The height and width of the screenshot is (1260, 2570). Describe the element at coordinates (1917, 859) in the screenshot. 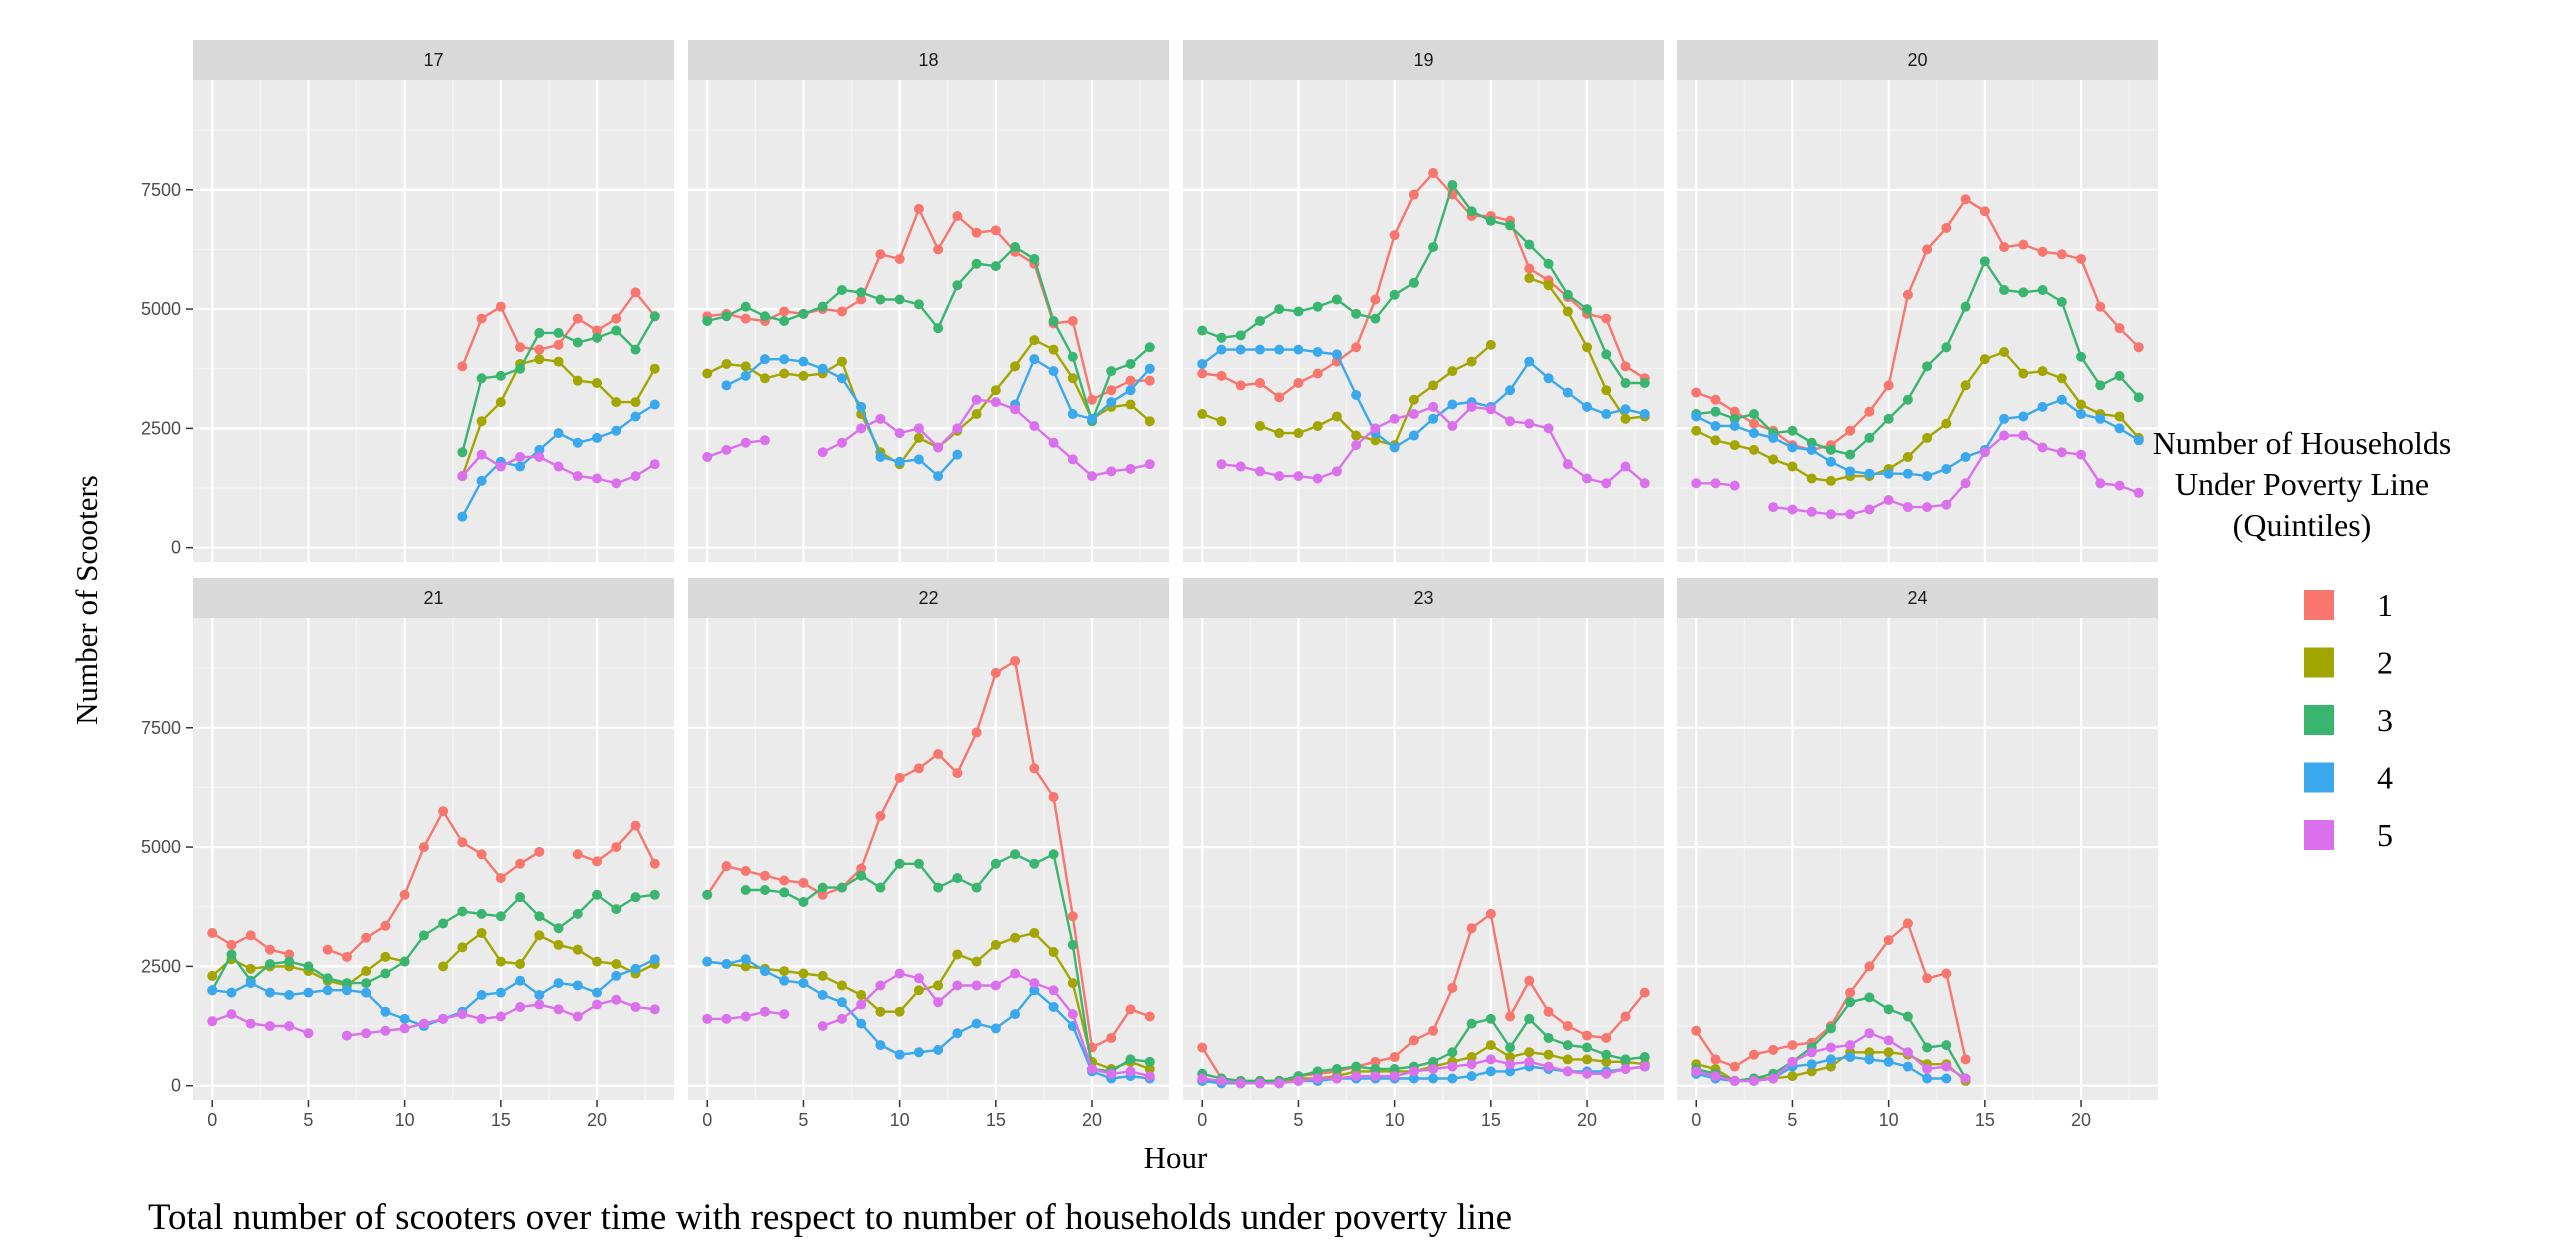

I see `panel-background` at that location.